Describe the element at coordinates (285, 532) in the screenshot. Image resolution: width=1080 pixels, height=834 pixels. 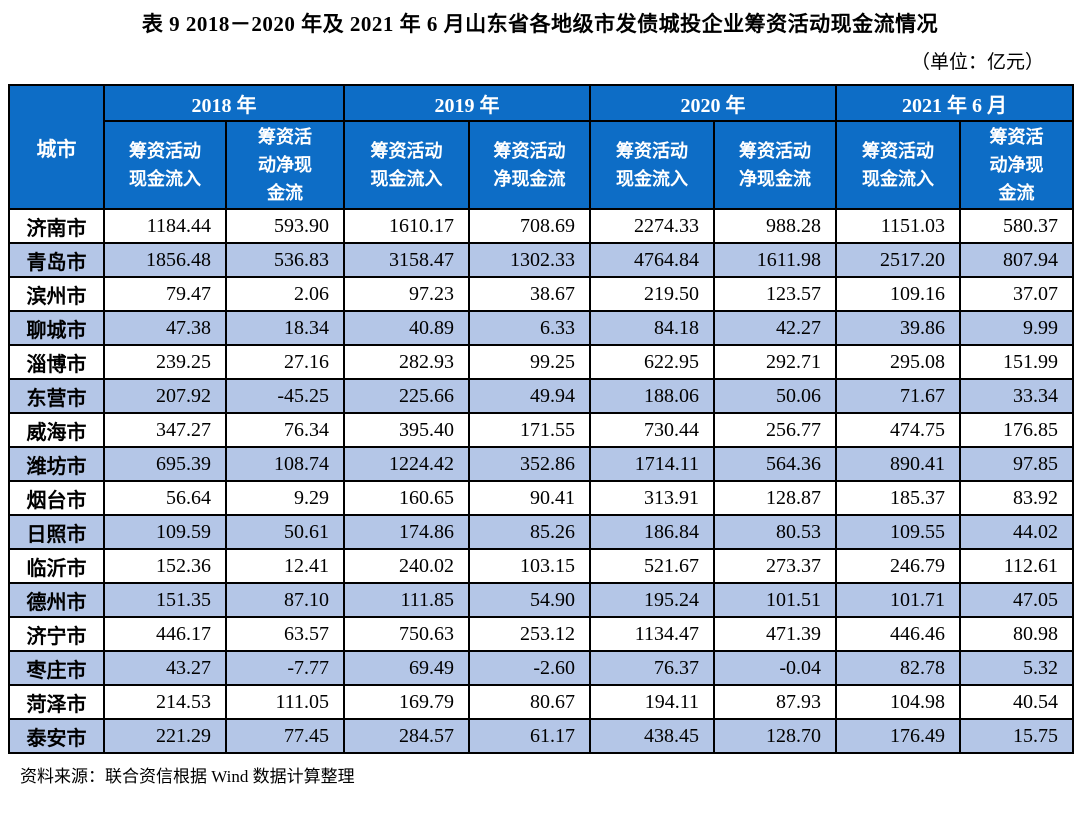
I see `value-cell: 50.61` at that location.